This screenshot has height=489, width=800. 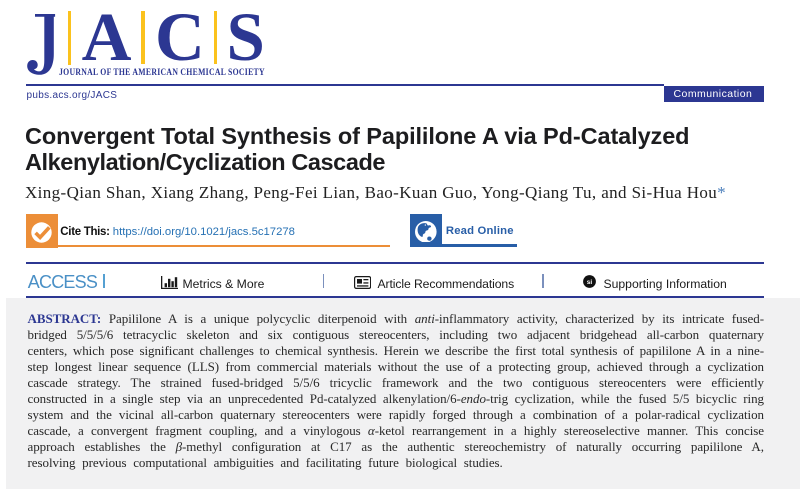 I want to click on svg-text: si, so click(x=589, y=282).